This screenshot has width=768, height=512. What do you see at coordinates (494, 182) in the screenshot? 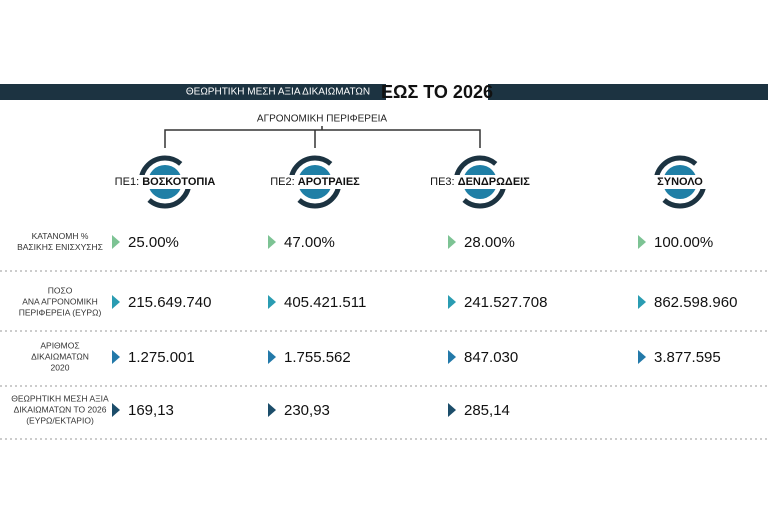
I see `column-name: ΔΕΝΔΡΩΔΕΙΣ` at bounding box center [494, 182].